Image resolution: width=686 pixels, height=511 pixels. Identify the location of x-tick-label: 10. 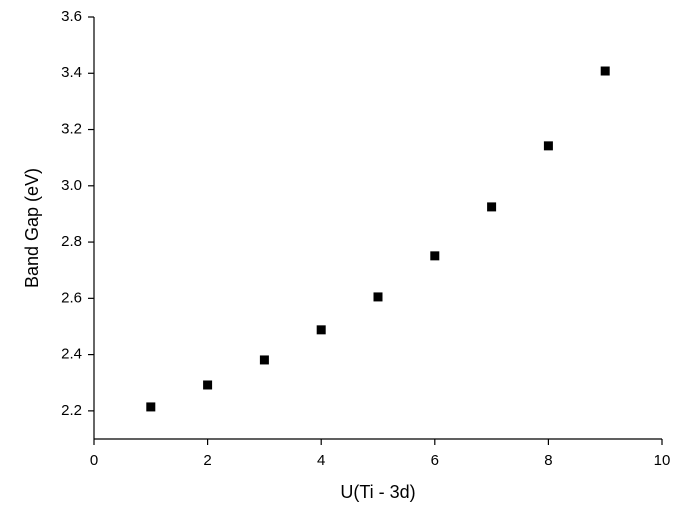
(662, 460).